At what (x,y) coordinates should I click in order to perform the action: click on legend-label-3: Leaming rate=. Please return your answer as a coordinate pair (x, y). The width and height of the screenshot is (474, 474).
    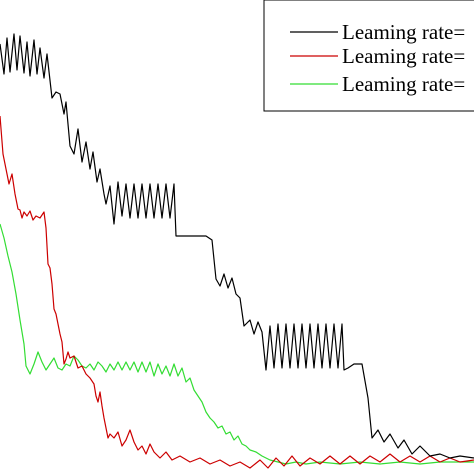
    Looking at the image, I should click on (403, 84).